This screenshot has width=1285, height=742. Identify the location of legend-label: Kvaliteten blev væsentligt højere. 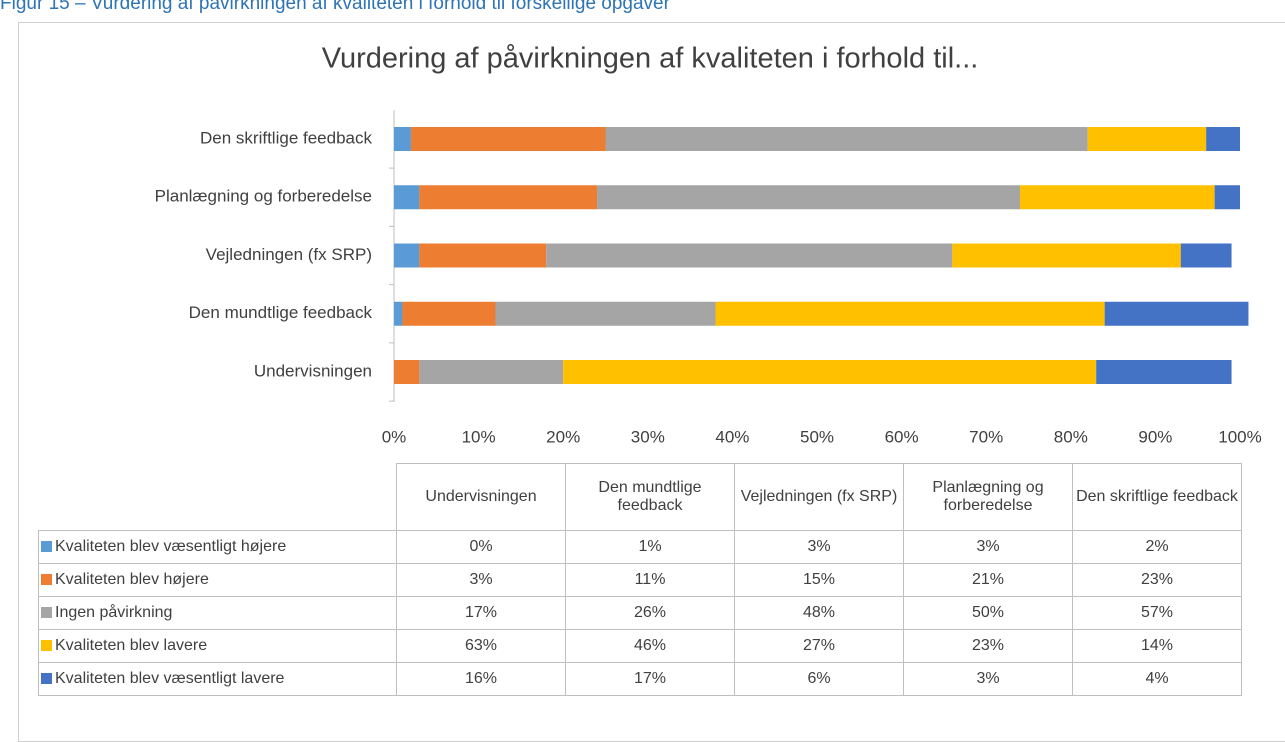
(171, 546).